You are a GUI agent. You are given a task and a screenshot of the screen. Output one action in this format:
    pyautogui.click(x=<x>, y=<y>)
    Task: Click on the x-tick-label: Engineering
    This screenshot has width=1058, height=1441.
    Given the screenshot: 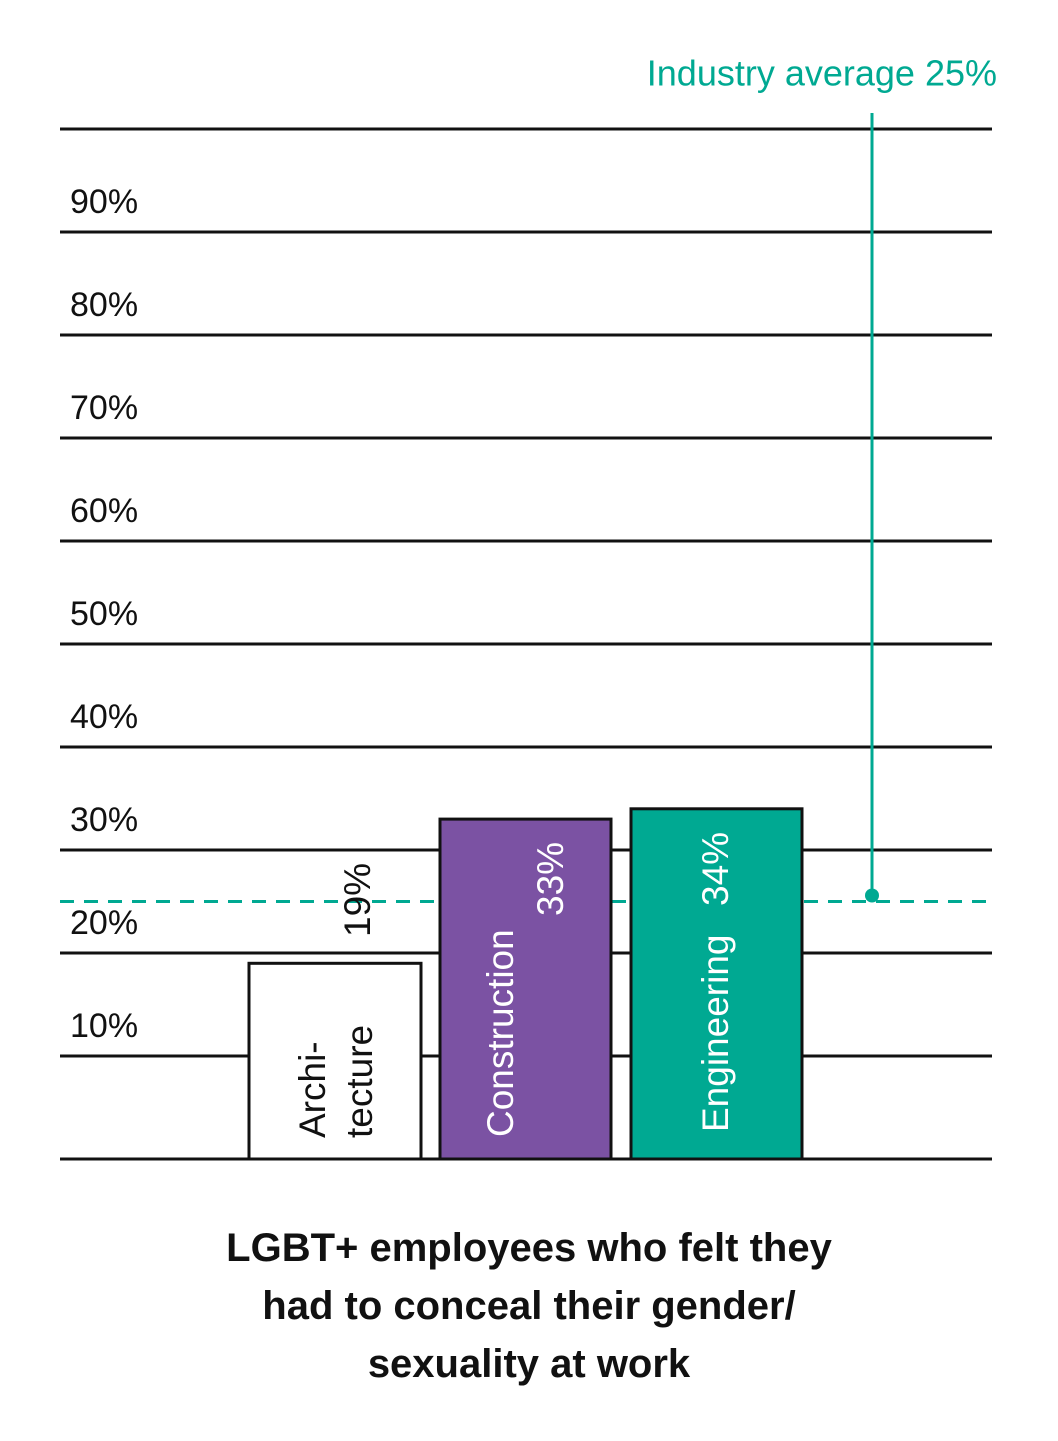 What is the action you would take?
    pyautogui.click(x=715, y=1033)
    